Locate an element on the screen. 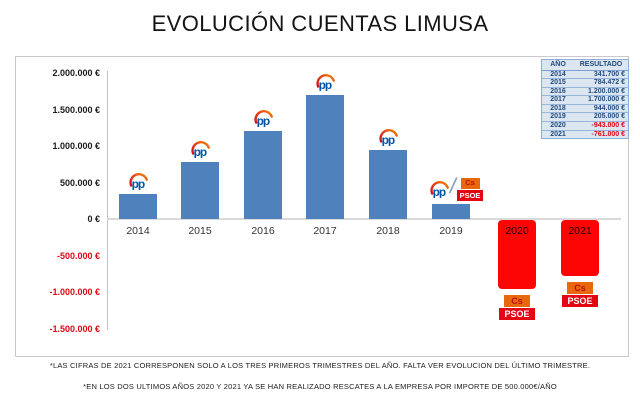  x-label-2020: 2020 is located at coordinates (517, 231).